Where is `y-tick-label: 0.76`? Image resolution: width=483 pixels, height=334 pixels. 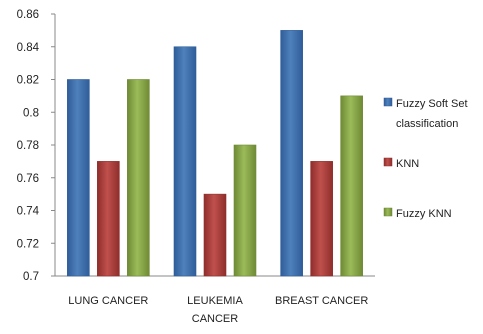
y-tick-label: 0.76 is located at coordinates (28, 179).